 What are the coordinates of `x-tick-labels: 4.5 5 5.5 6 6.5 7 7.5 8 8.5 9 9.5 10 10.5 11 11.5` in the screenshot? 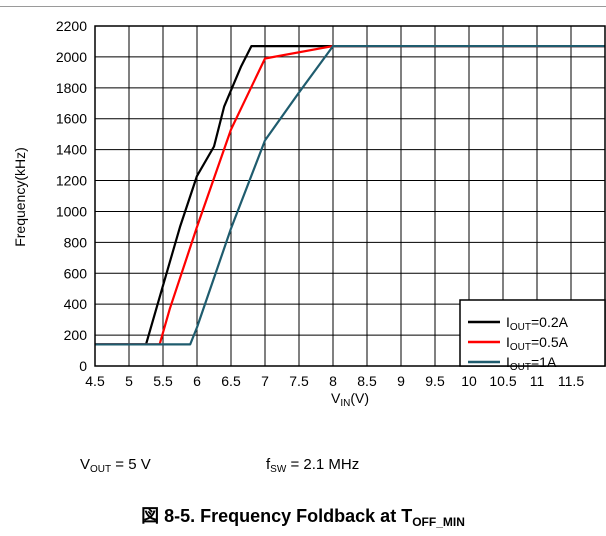 It's located at (334, 381).